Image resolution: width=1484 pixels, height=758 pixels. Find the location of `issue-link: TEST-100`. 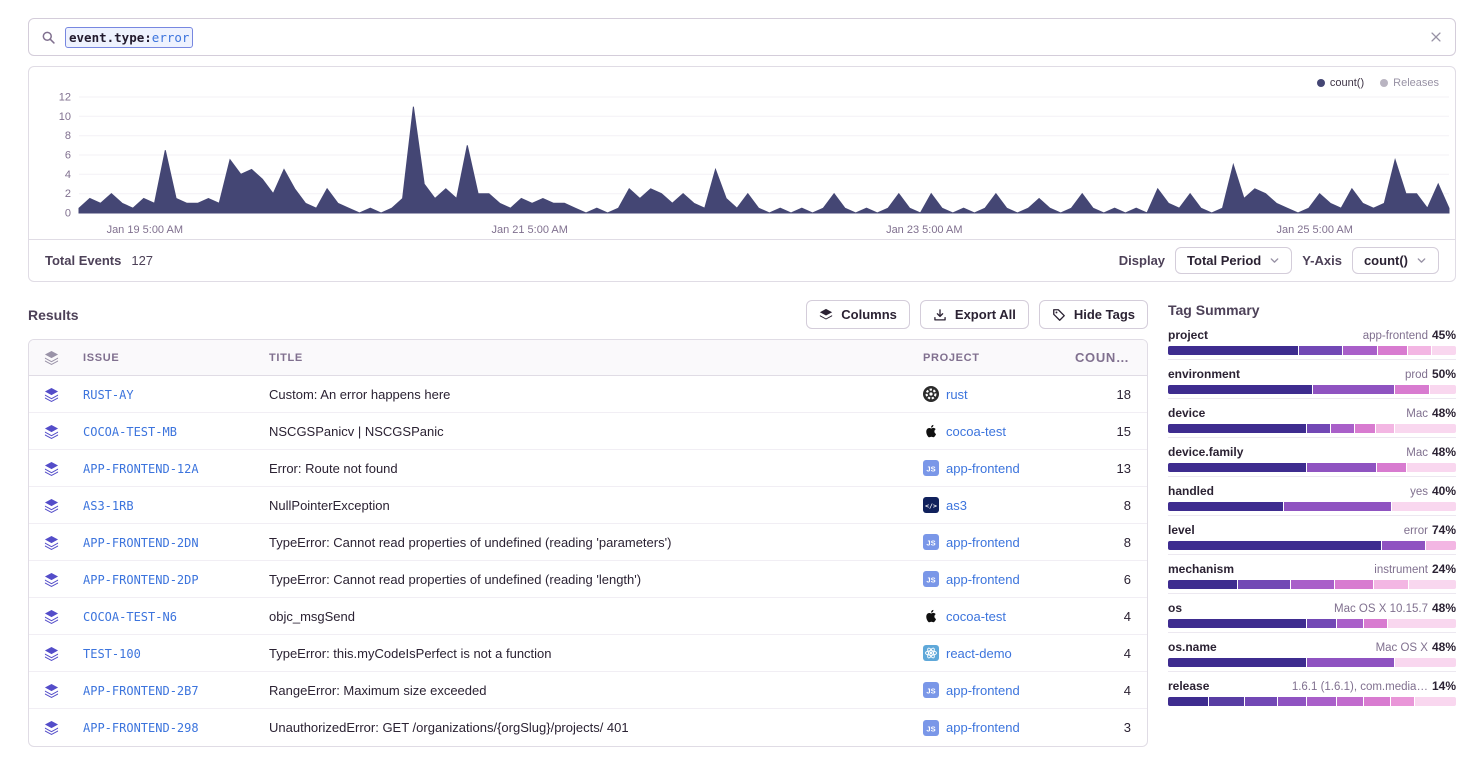

issue-link: TEST-100 is located at coordinates (112, 653).